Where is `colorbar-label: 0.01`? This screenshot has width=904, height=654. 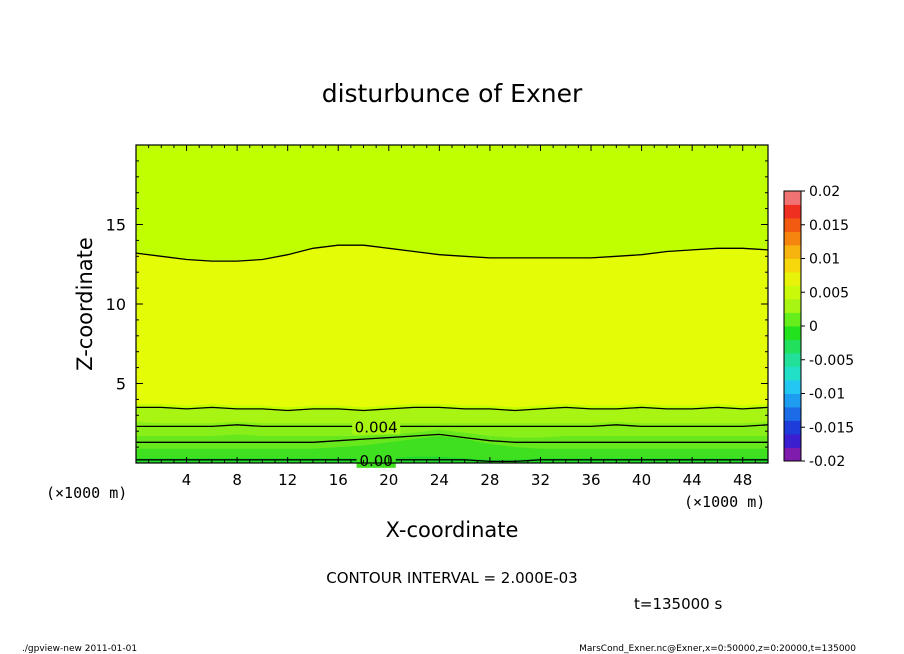
colorbar-label: 0.01 is located at coordinates (824, 260).